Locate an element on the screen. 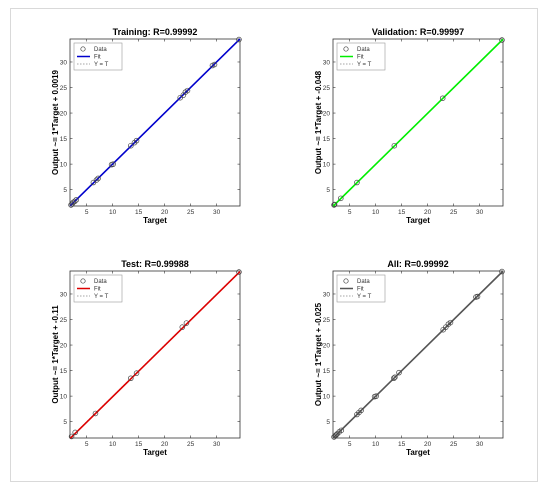 This screenshot has height=491, width=550. plot-title: Training: R=0.99992 is located at coordinates (155, 32).